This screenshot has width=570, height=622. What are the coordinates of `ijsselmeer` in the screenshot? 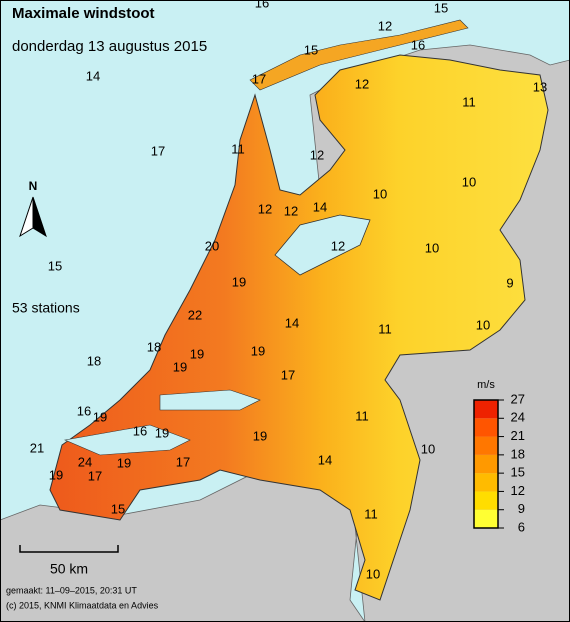 It's located at (322, 245).